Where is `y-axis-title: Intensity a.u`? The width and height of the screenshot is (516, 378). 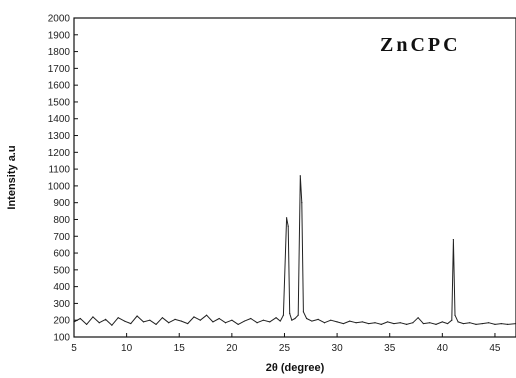 y-axis-title: Intensity a.u is located at coordinates (12, 177).